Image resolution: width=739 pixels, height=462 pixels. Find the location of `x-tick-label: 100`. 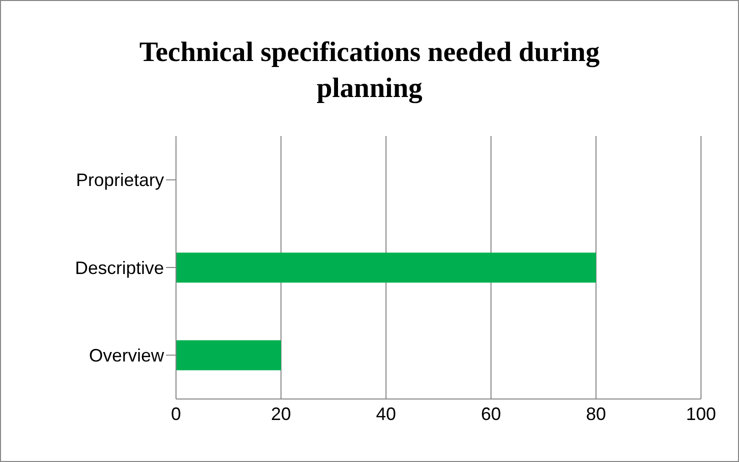

x-tick-label: 100 is located at coordinates (701, 414).